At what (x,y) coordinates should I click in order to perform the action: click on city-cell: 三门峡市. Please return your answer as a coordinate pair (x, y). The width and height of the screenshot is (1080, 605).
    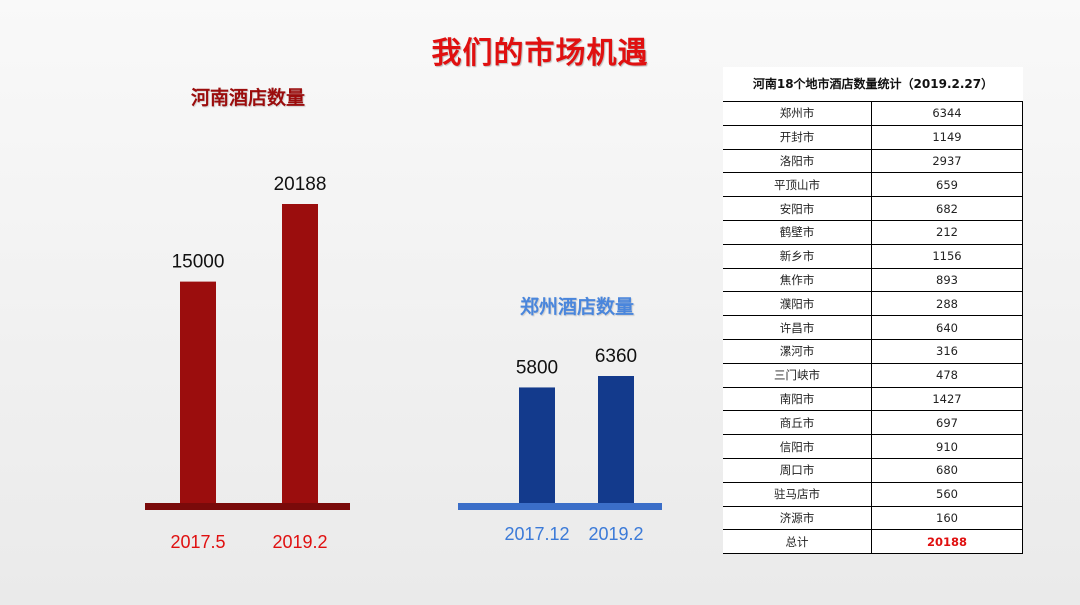
    Looking at the image, I should click on (797, 375).